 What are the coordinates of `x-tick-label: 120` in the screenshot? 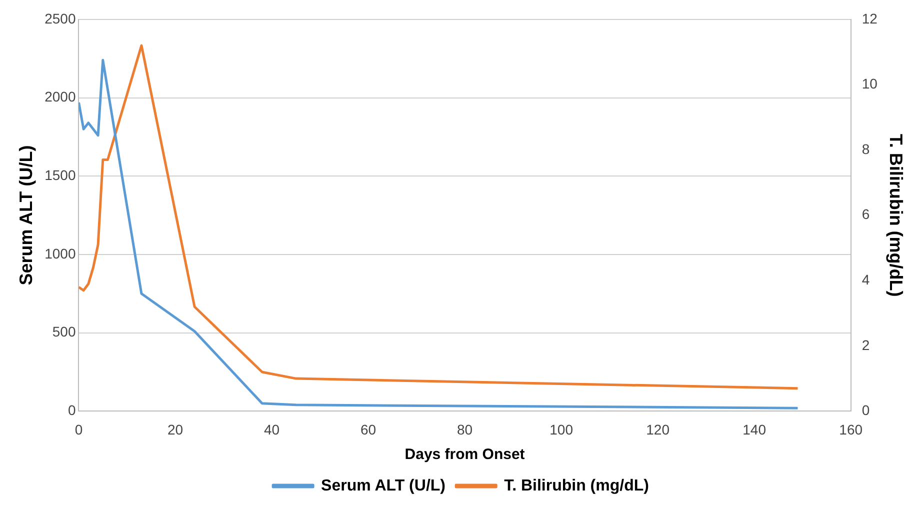 It's located at (658, 429).